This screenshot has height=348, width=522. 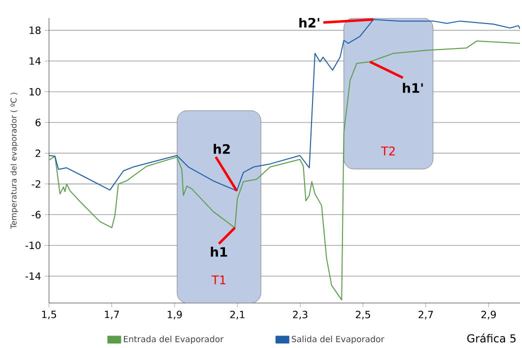 What do you see at coordinates (35, 61) in the screenshot?
I see `y-tick-label: 14` at bounding box center [35, 61].